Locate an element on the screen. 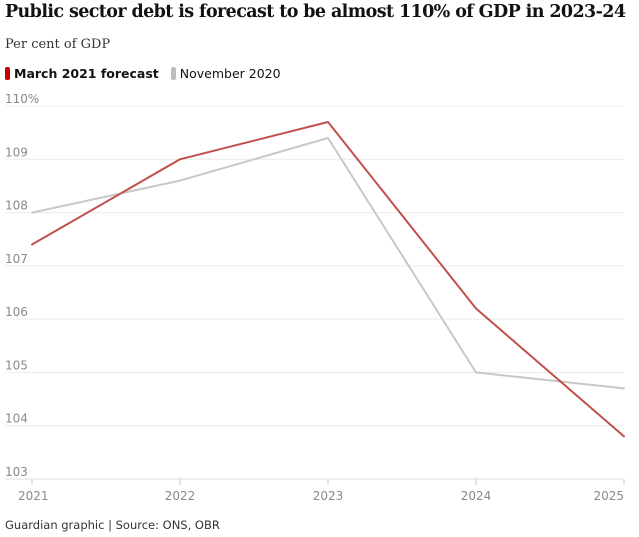  x-tick-label: 2021 is located at coordinates (33, 496).